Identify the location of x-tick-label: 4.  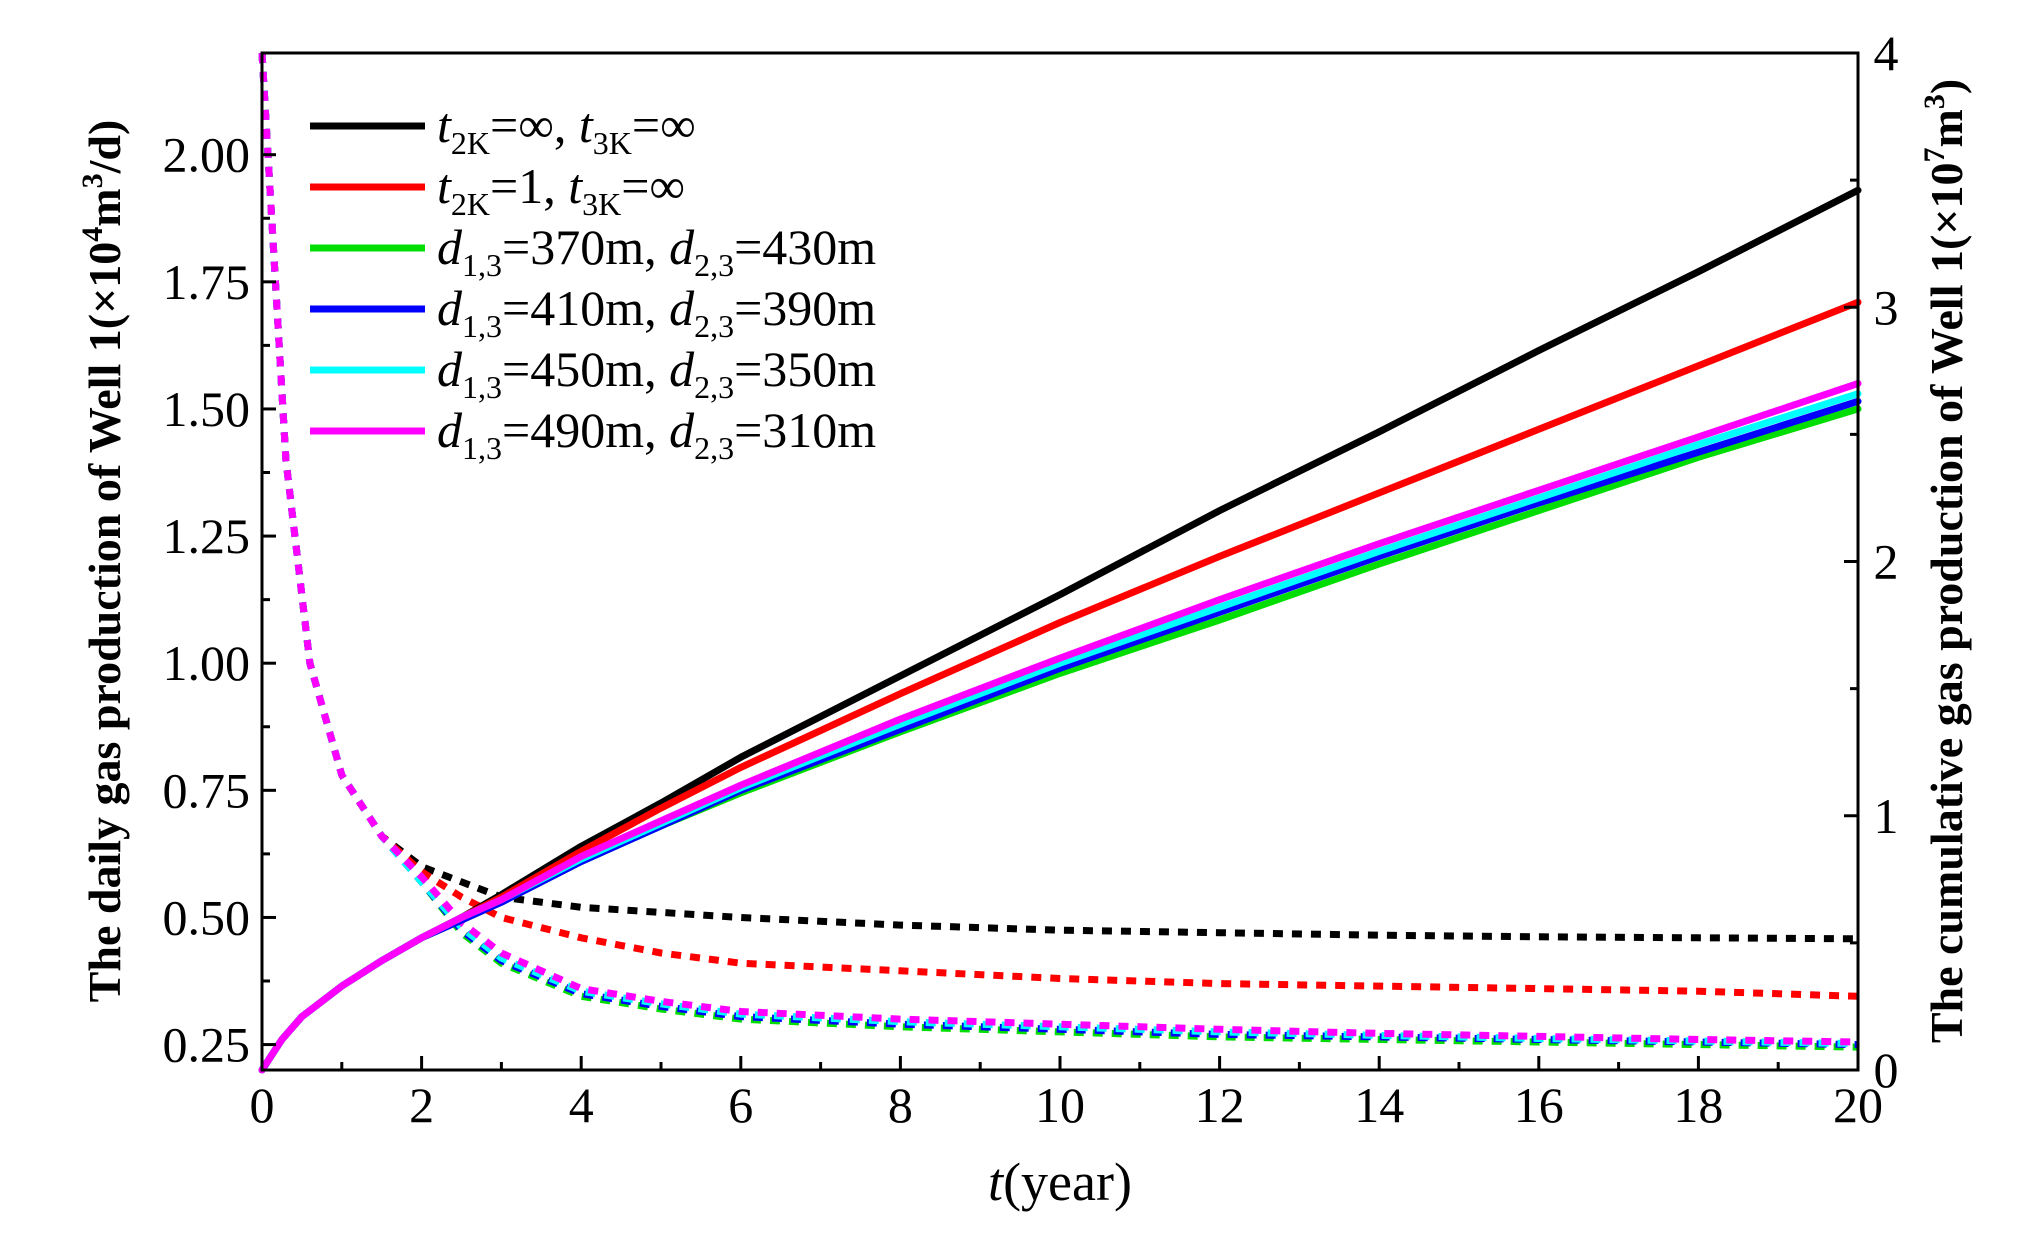
(581, 1105).